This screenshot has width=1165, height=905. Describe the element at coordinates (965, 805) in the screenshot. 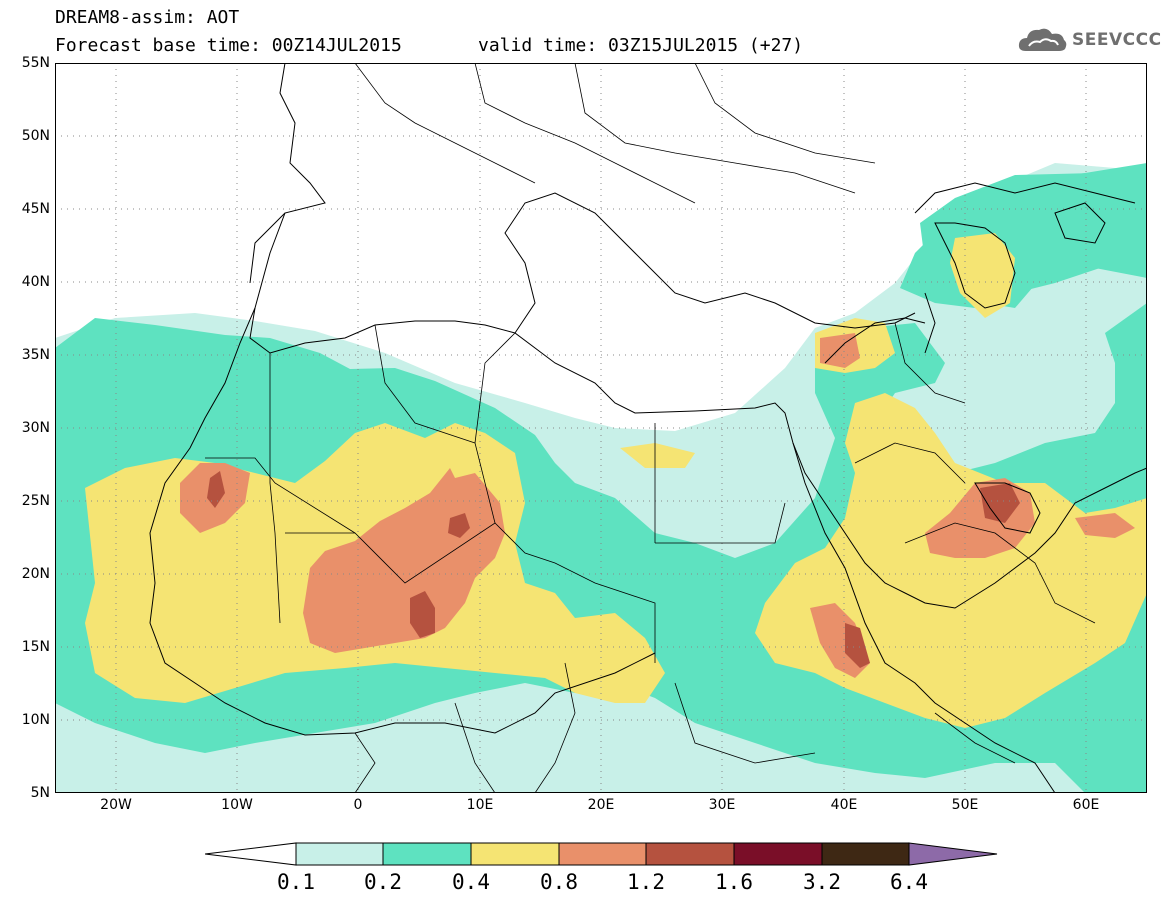

I see `lon-label-50e: 50E` at that location.